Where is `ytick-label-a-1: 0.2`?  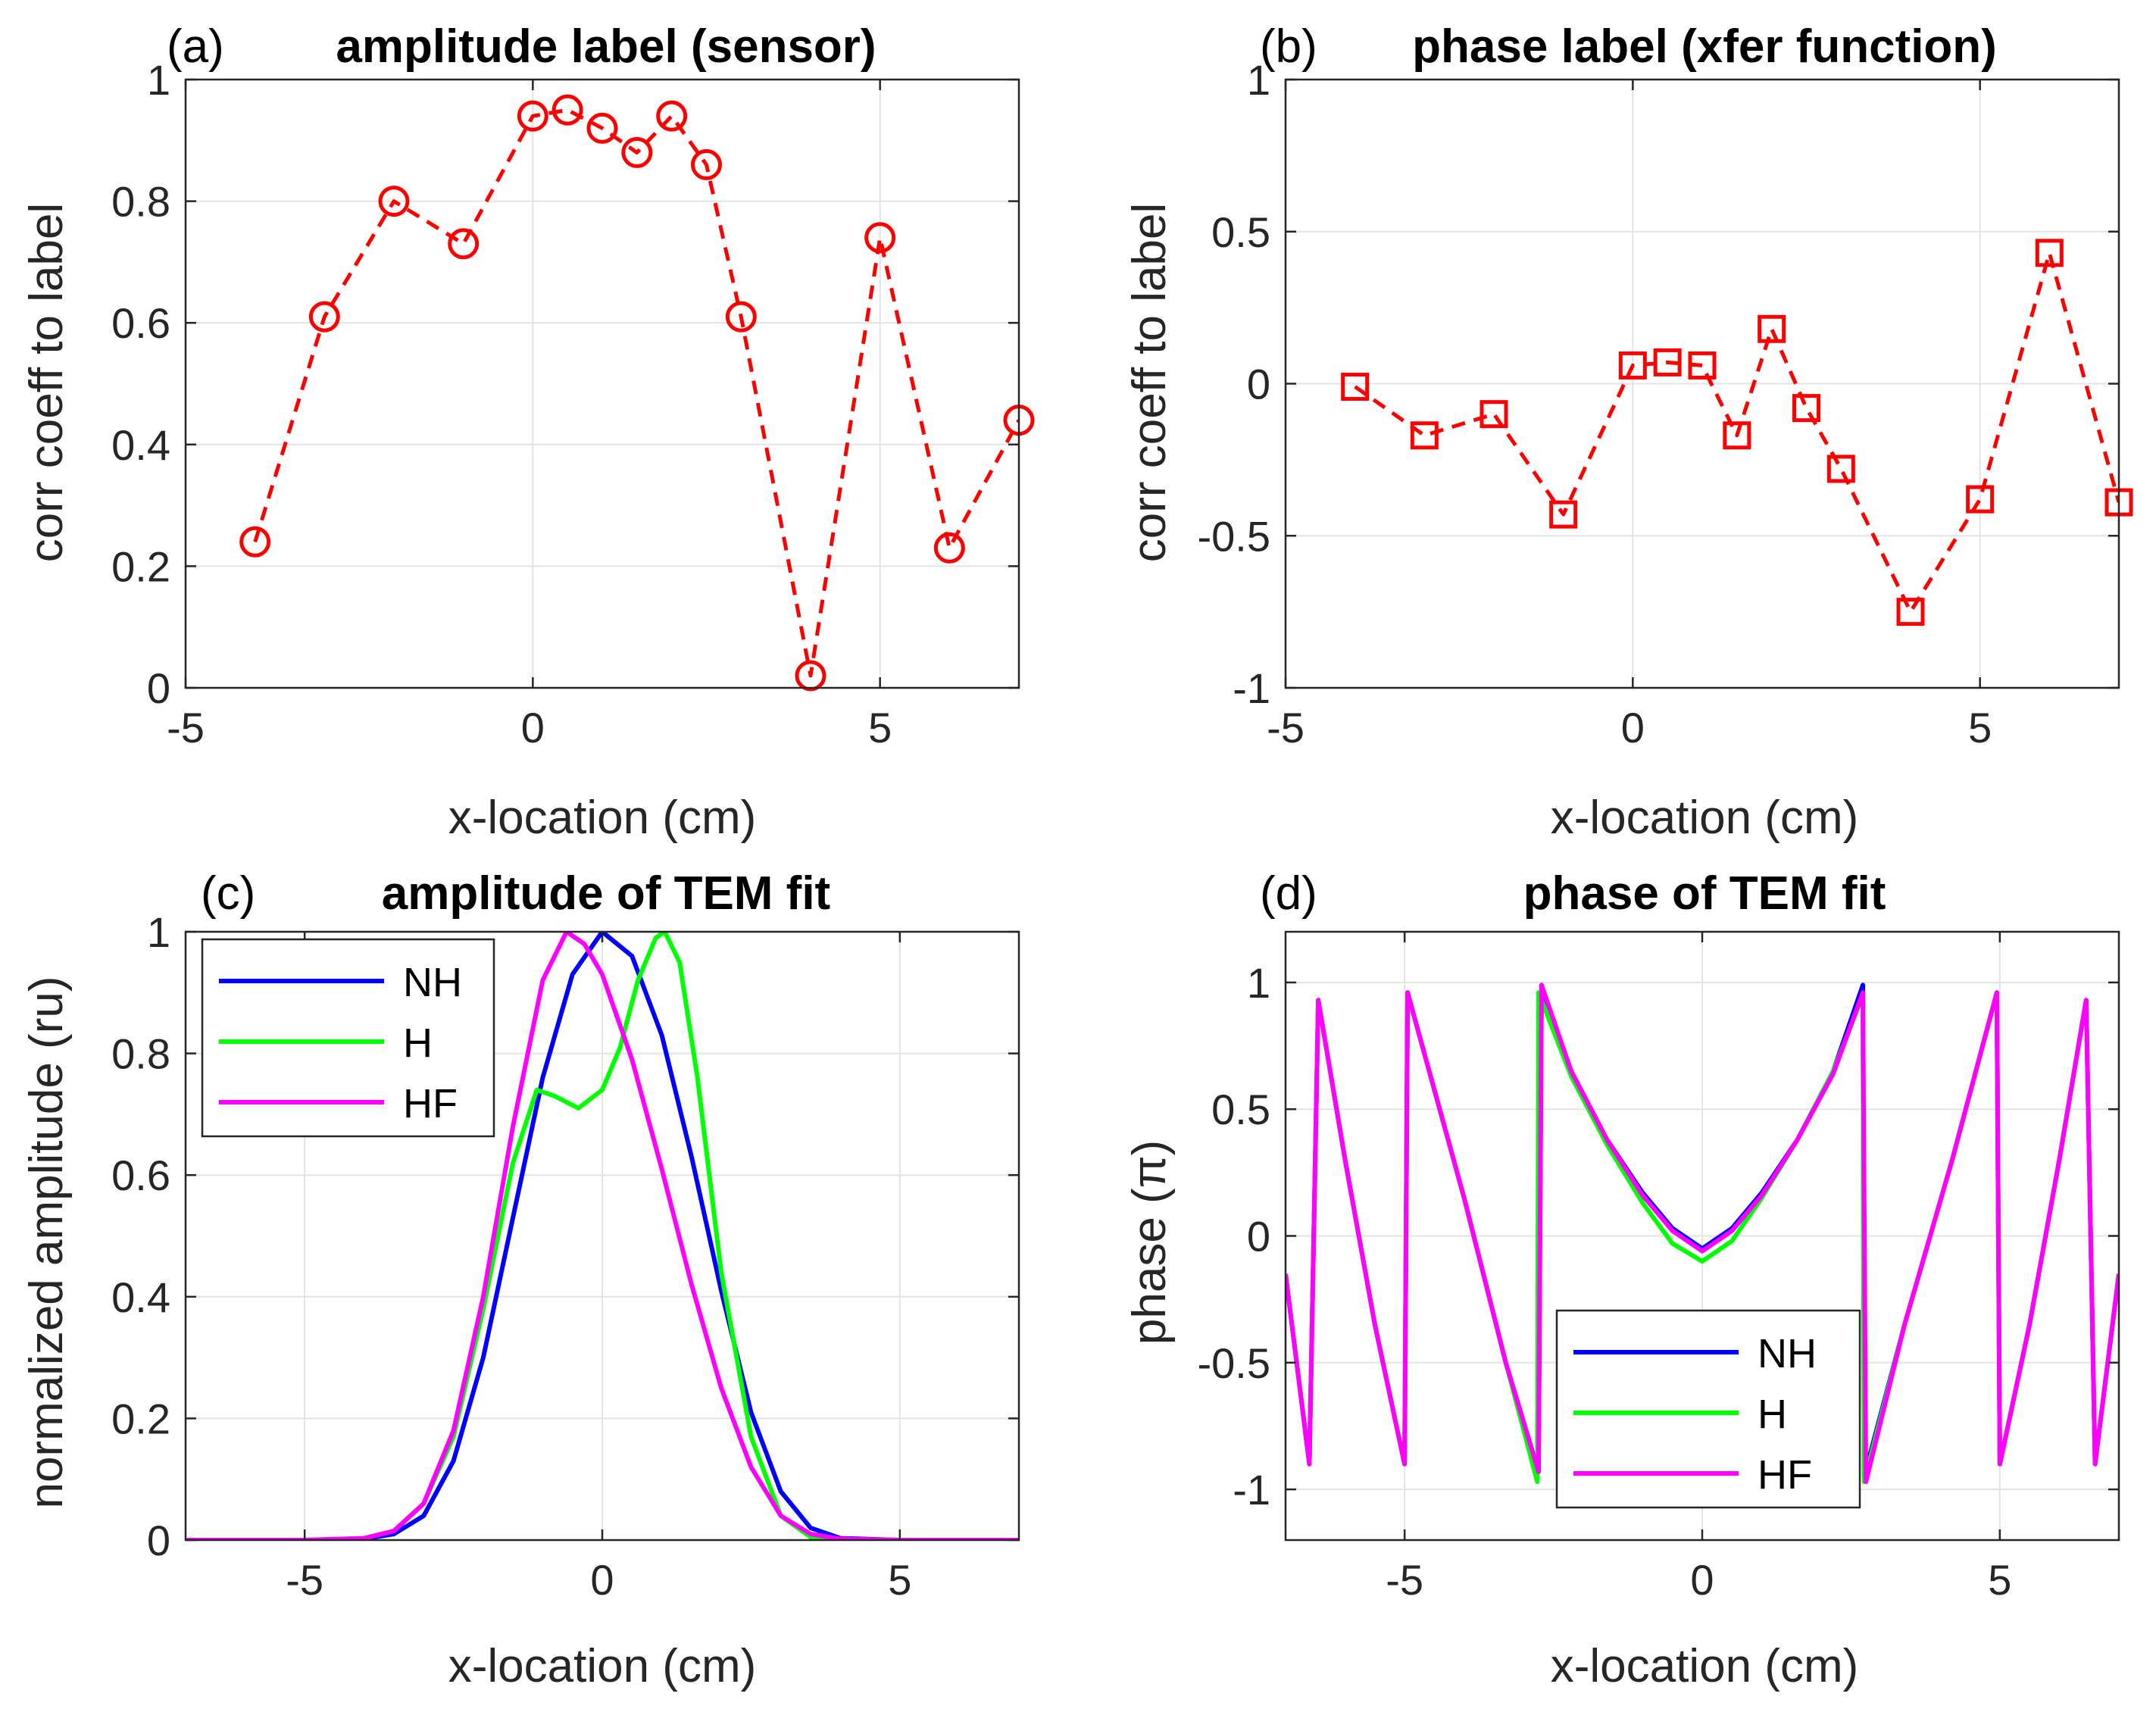
ytick-label-a-1: 0.2 is located at coordinates (141, 566).